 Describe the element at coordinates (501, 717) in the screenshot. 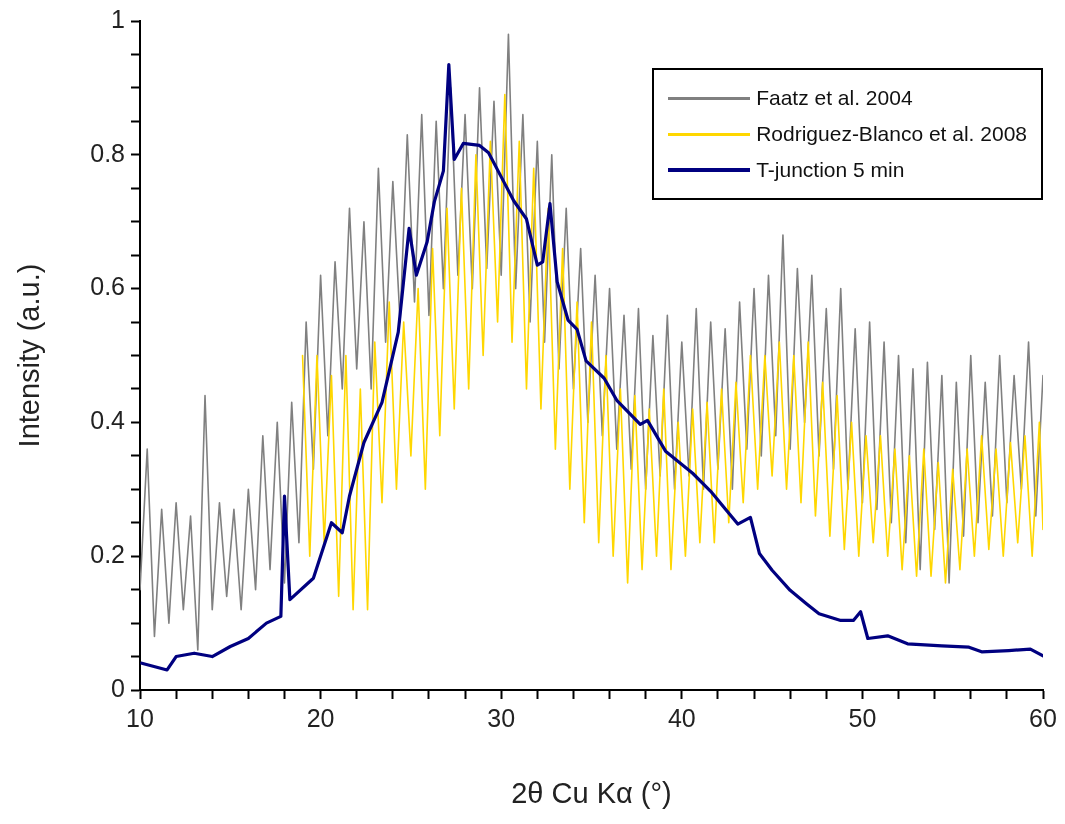

I see `x-tick-label: 30` at that location.